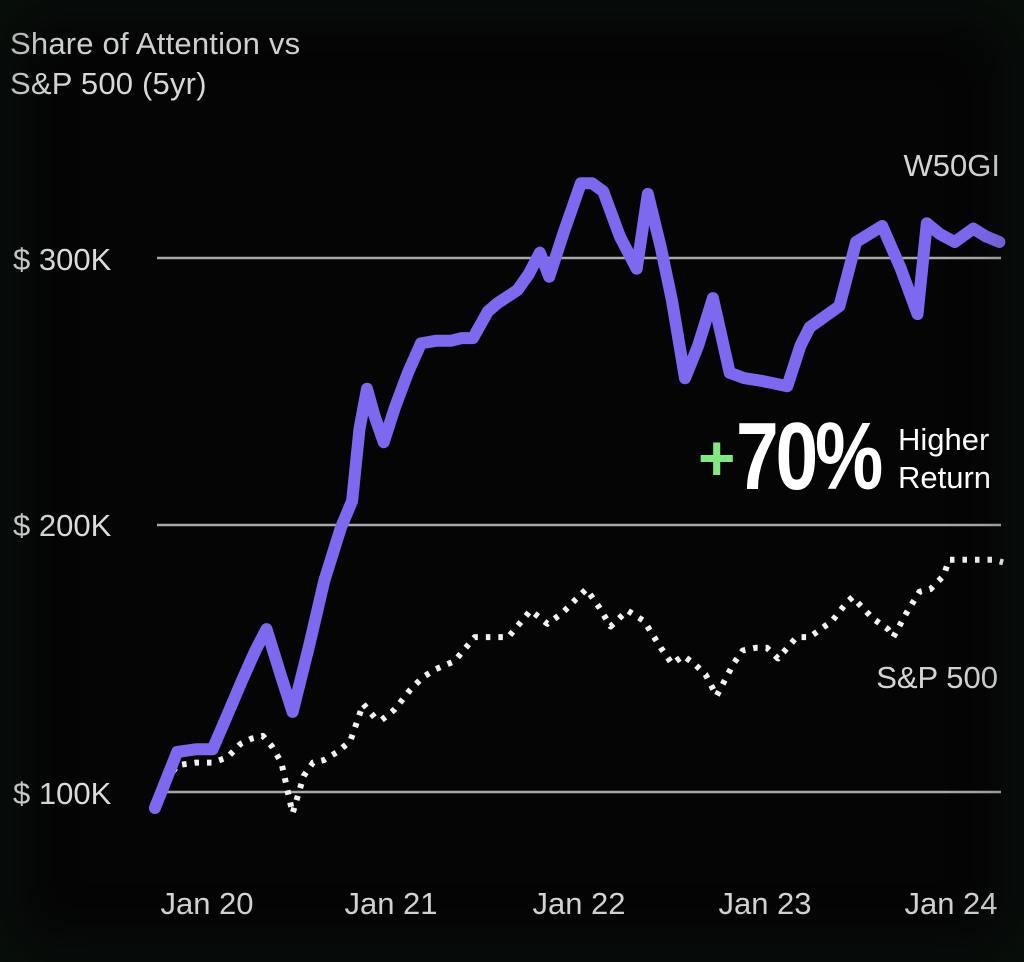  Describe the element at coordinates (62, 525) in the screenshot. I see `y-axis-tick-200k: $ 200K` at that location.